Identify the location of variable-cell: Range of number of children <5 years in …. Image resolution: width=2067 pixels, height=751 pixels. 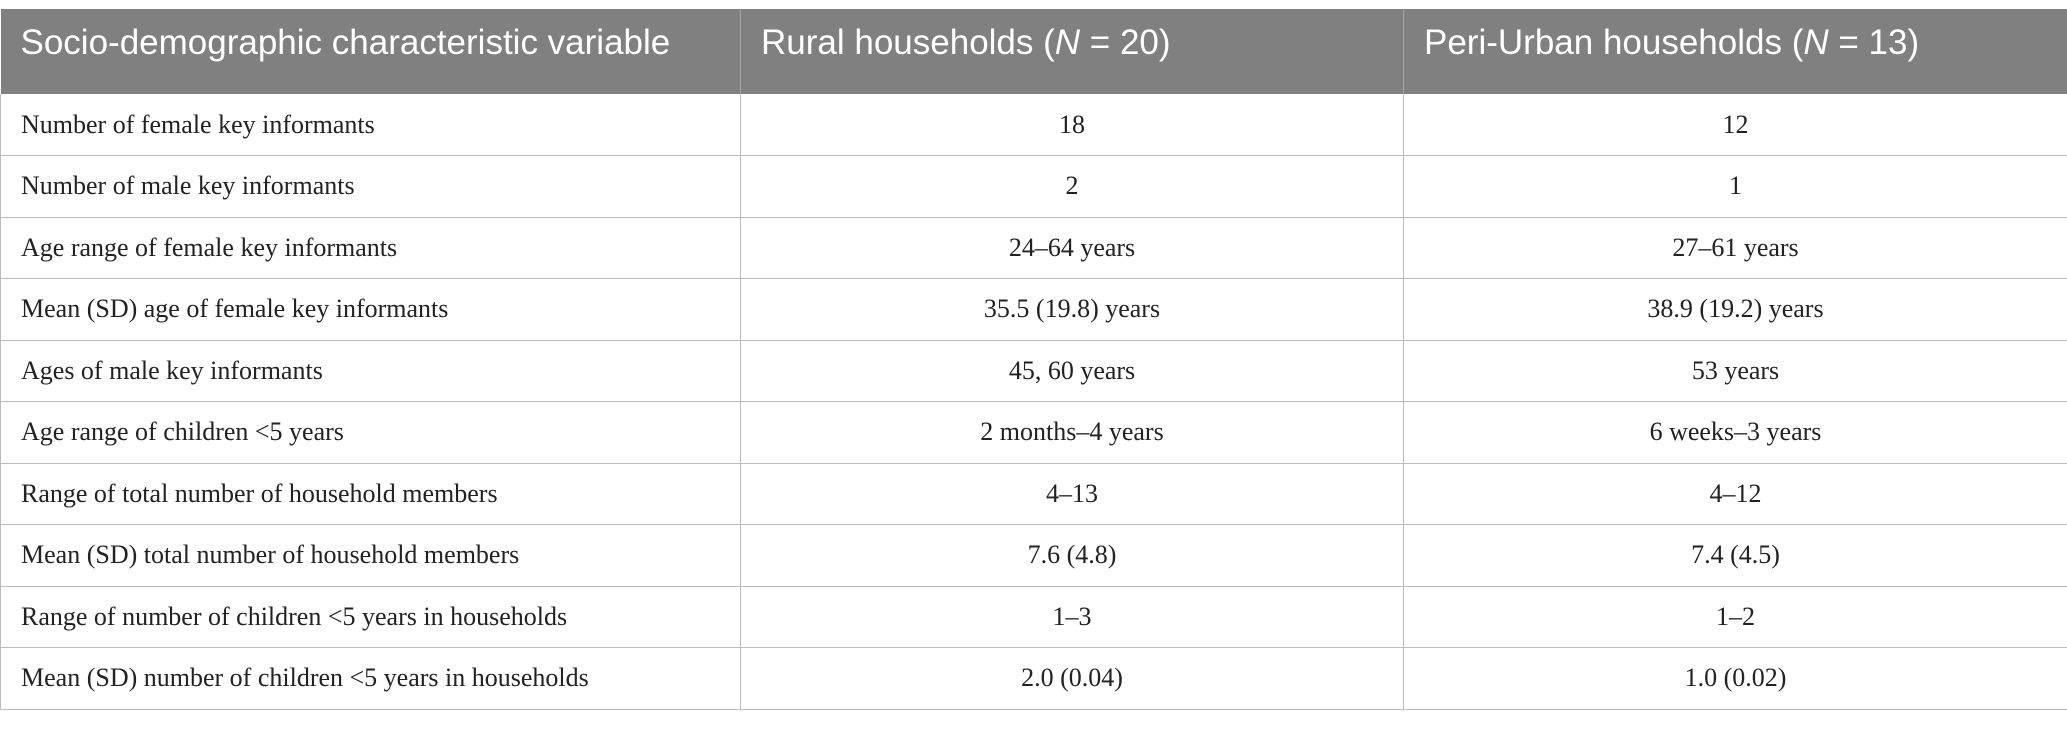
(370, 617).